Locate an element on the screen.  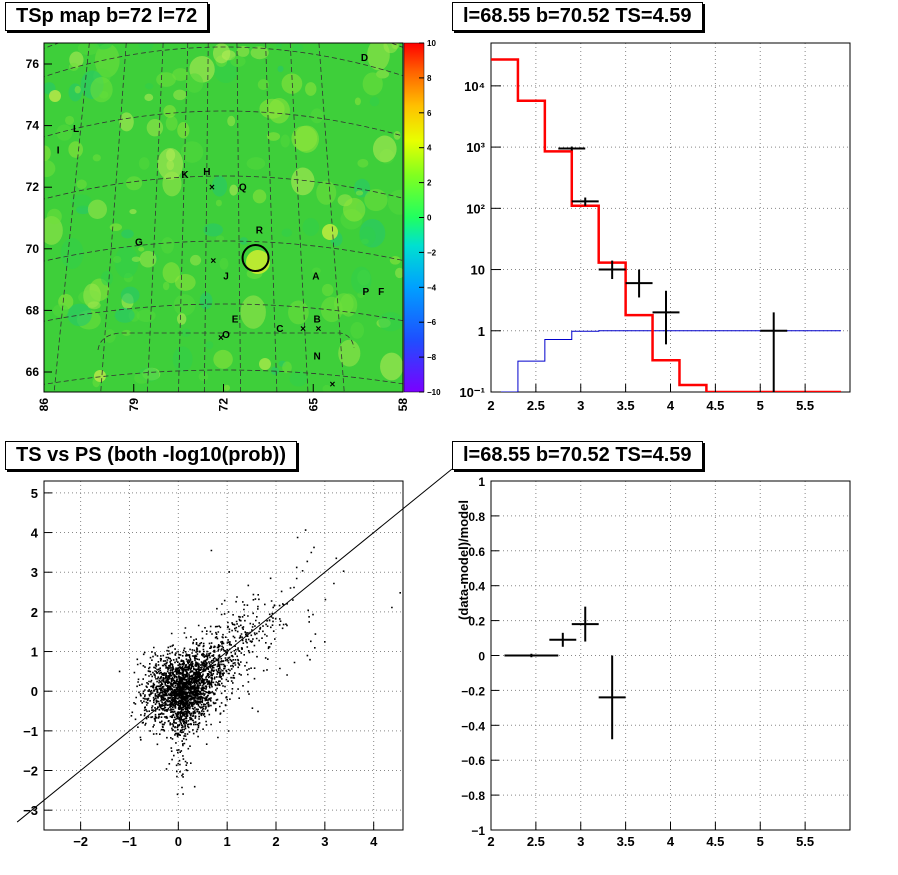
y-tick-label: 0.6 is located at coordinates (476, 552).